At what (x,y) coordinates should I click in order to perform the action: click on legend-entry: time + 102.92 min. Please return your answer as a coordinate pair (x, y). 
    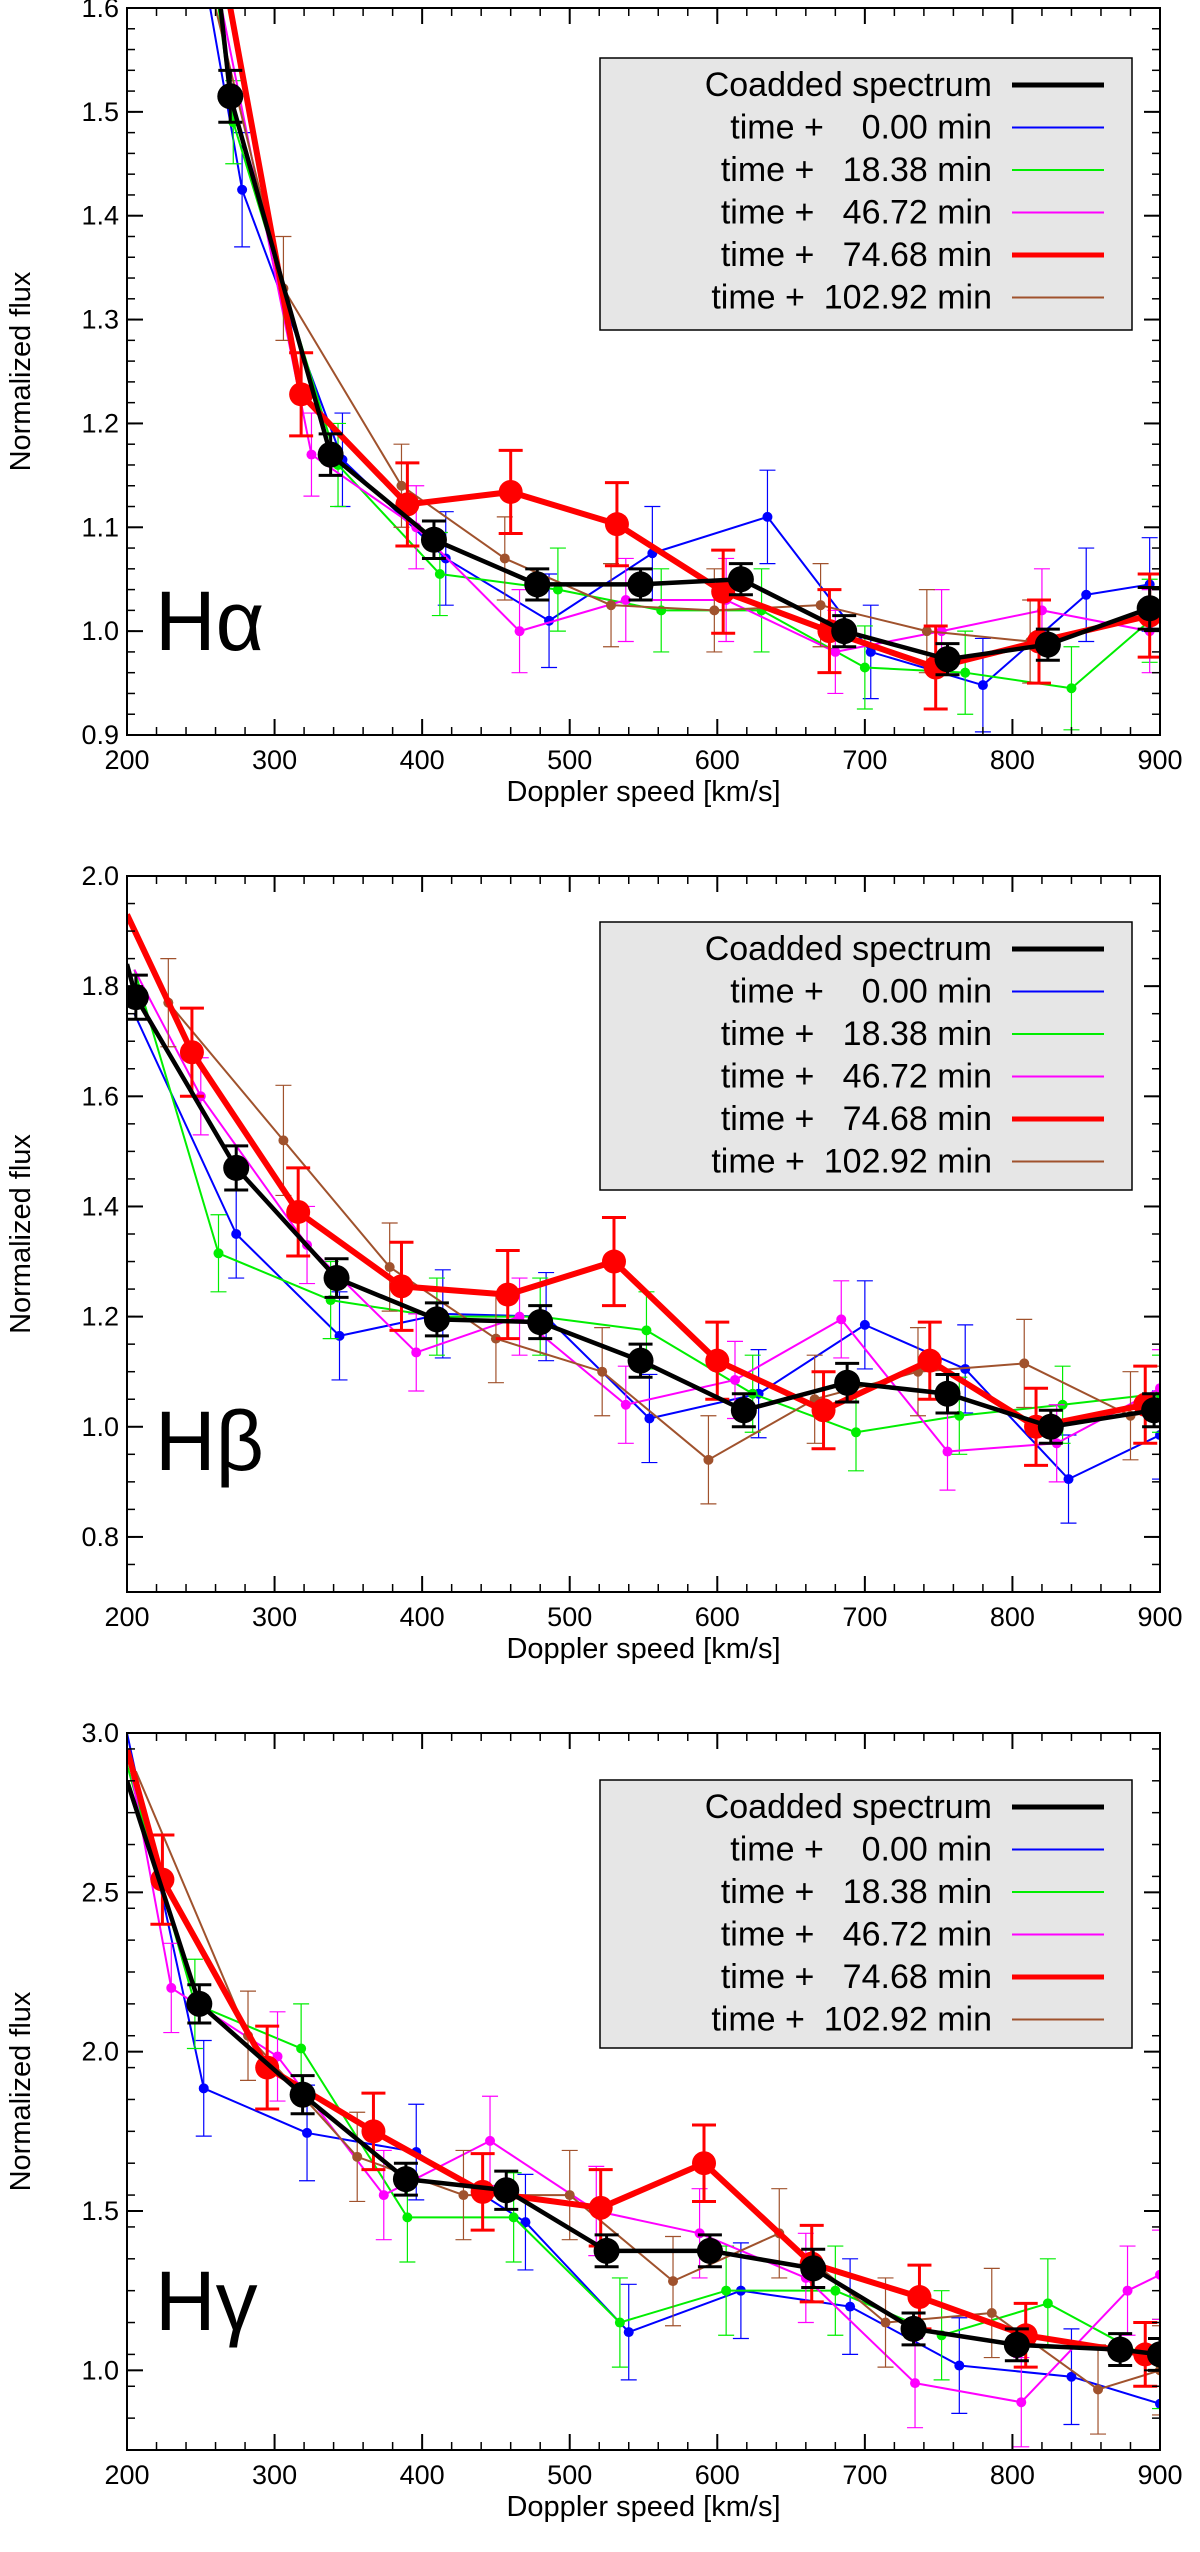
    Looking at the image, I should click on (907, 1162).